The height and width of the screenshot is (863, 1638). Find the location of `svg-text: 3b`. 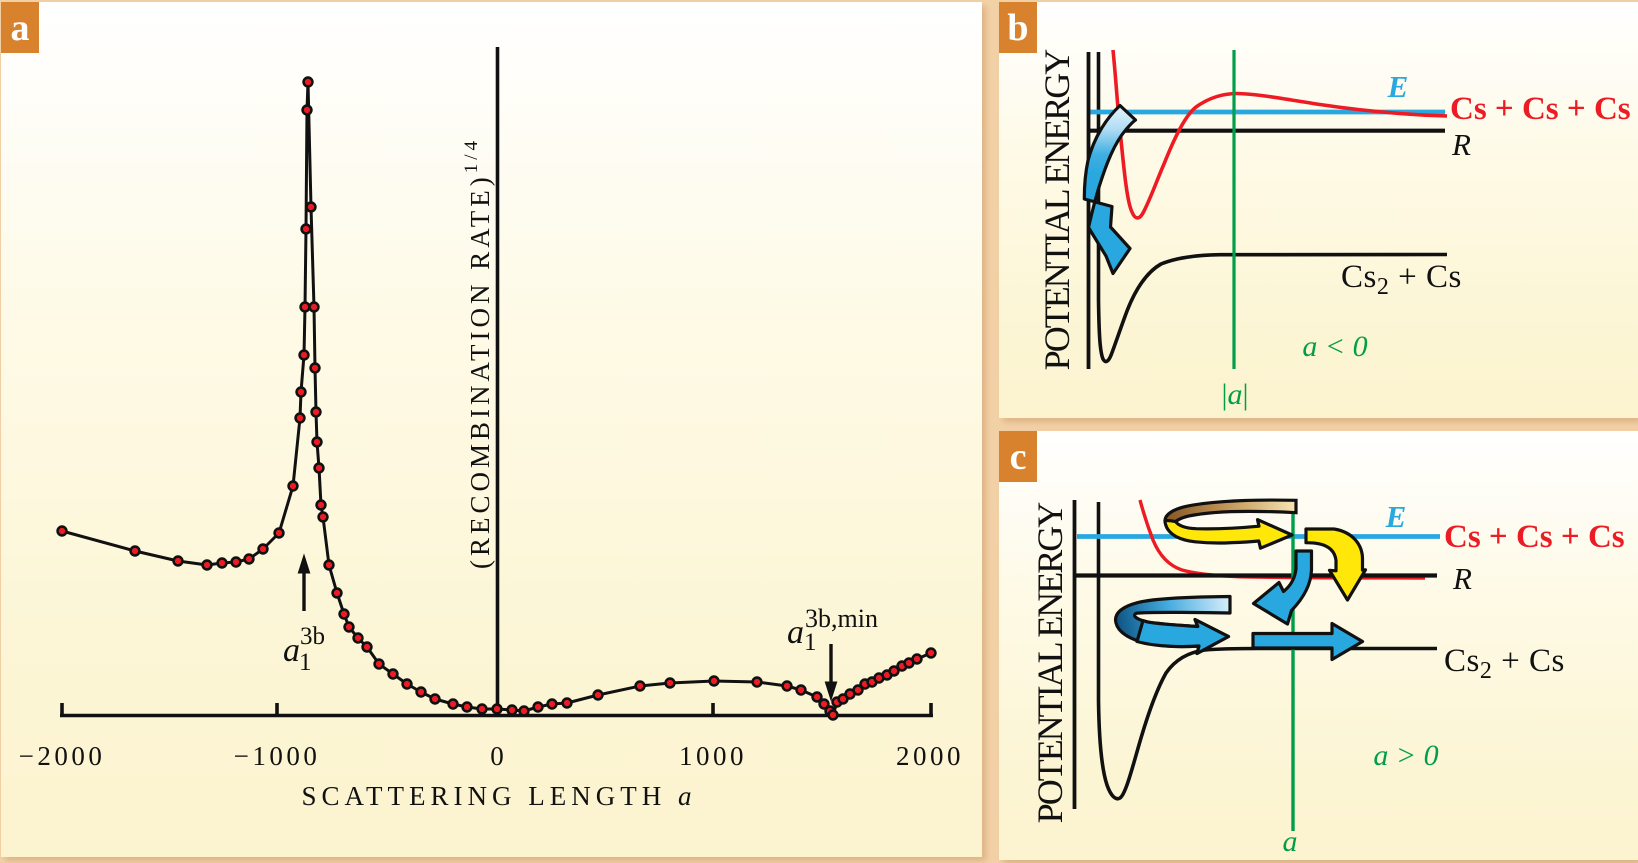

svg-text: 3b is located at coordinates (312, 636).